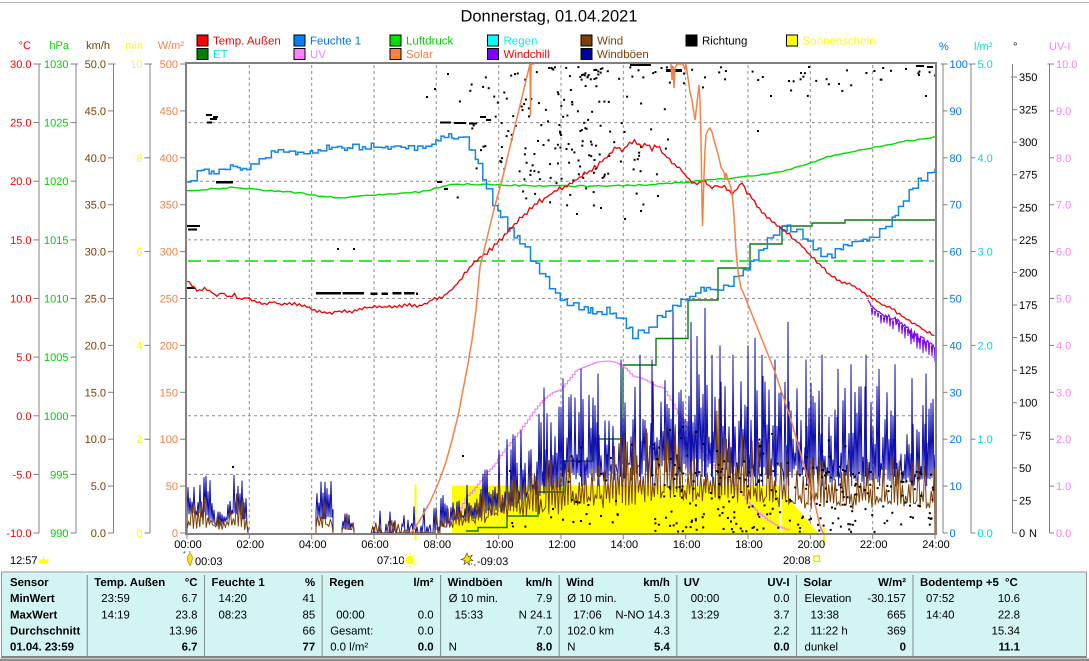 The height and width of the screenshot is (661, 1089). What do you see at coordinates (33, 616) in the screenshot?
I see `svg-text: MaxWert` at bounding box center [33, 616].